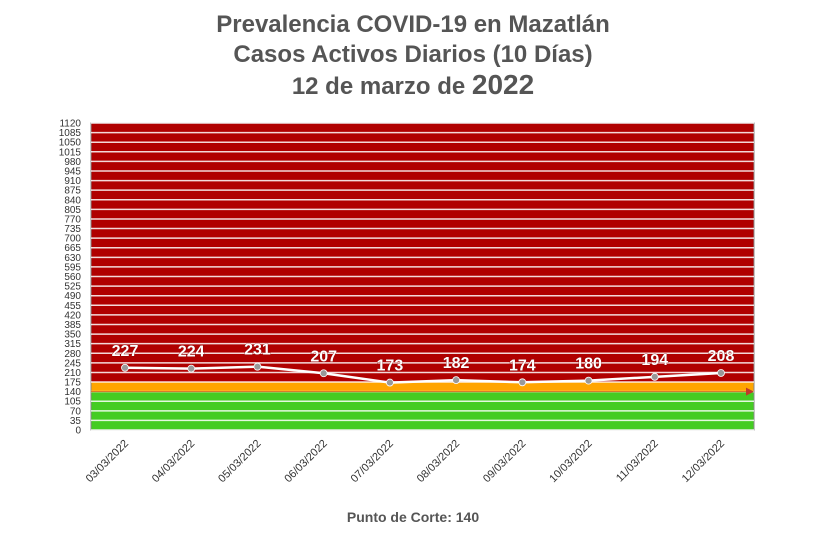 Image resolution: width=826 pixels, height=533 pixels. Describe the element at coordinates (70, 152) in the screenshot. I see `y-tick-label: 1015` at that location.